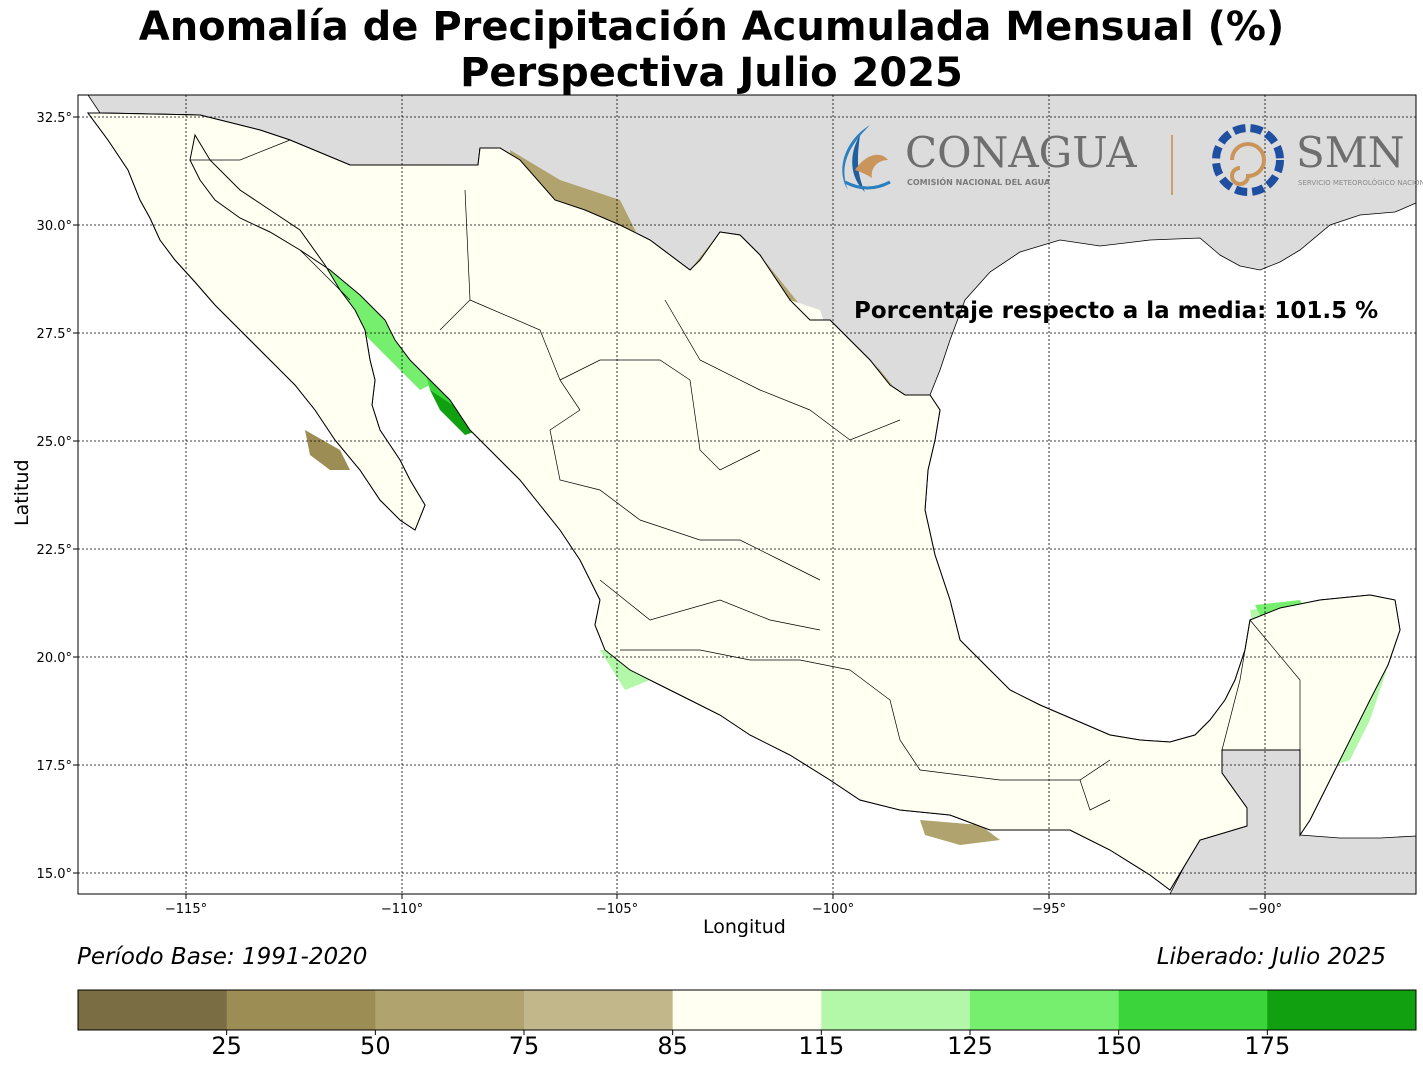  What do you see at coordinates (1360, 182) in the screenshot?
I see `smn-logo-subtext: SERVICIO METEOROLÓGICO NACIONAL` at bounding box center [1360, 182].